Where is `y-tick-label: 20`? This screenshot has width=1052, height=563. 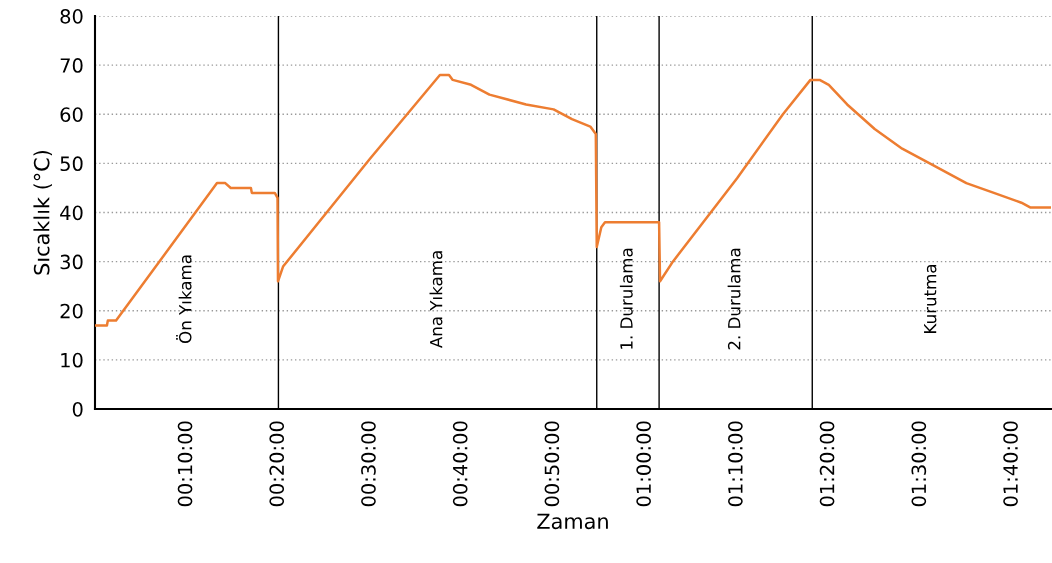 y-tick-label: 20 is located at coordinates (71, 311).